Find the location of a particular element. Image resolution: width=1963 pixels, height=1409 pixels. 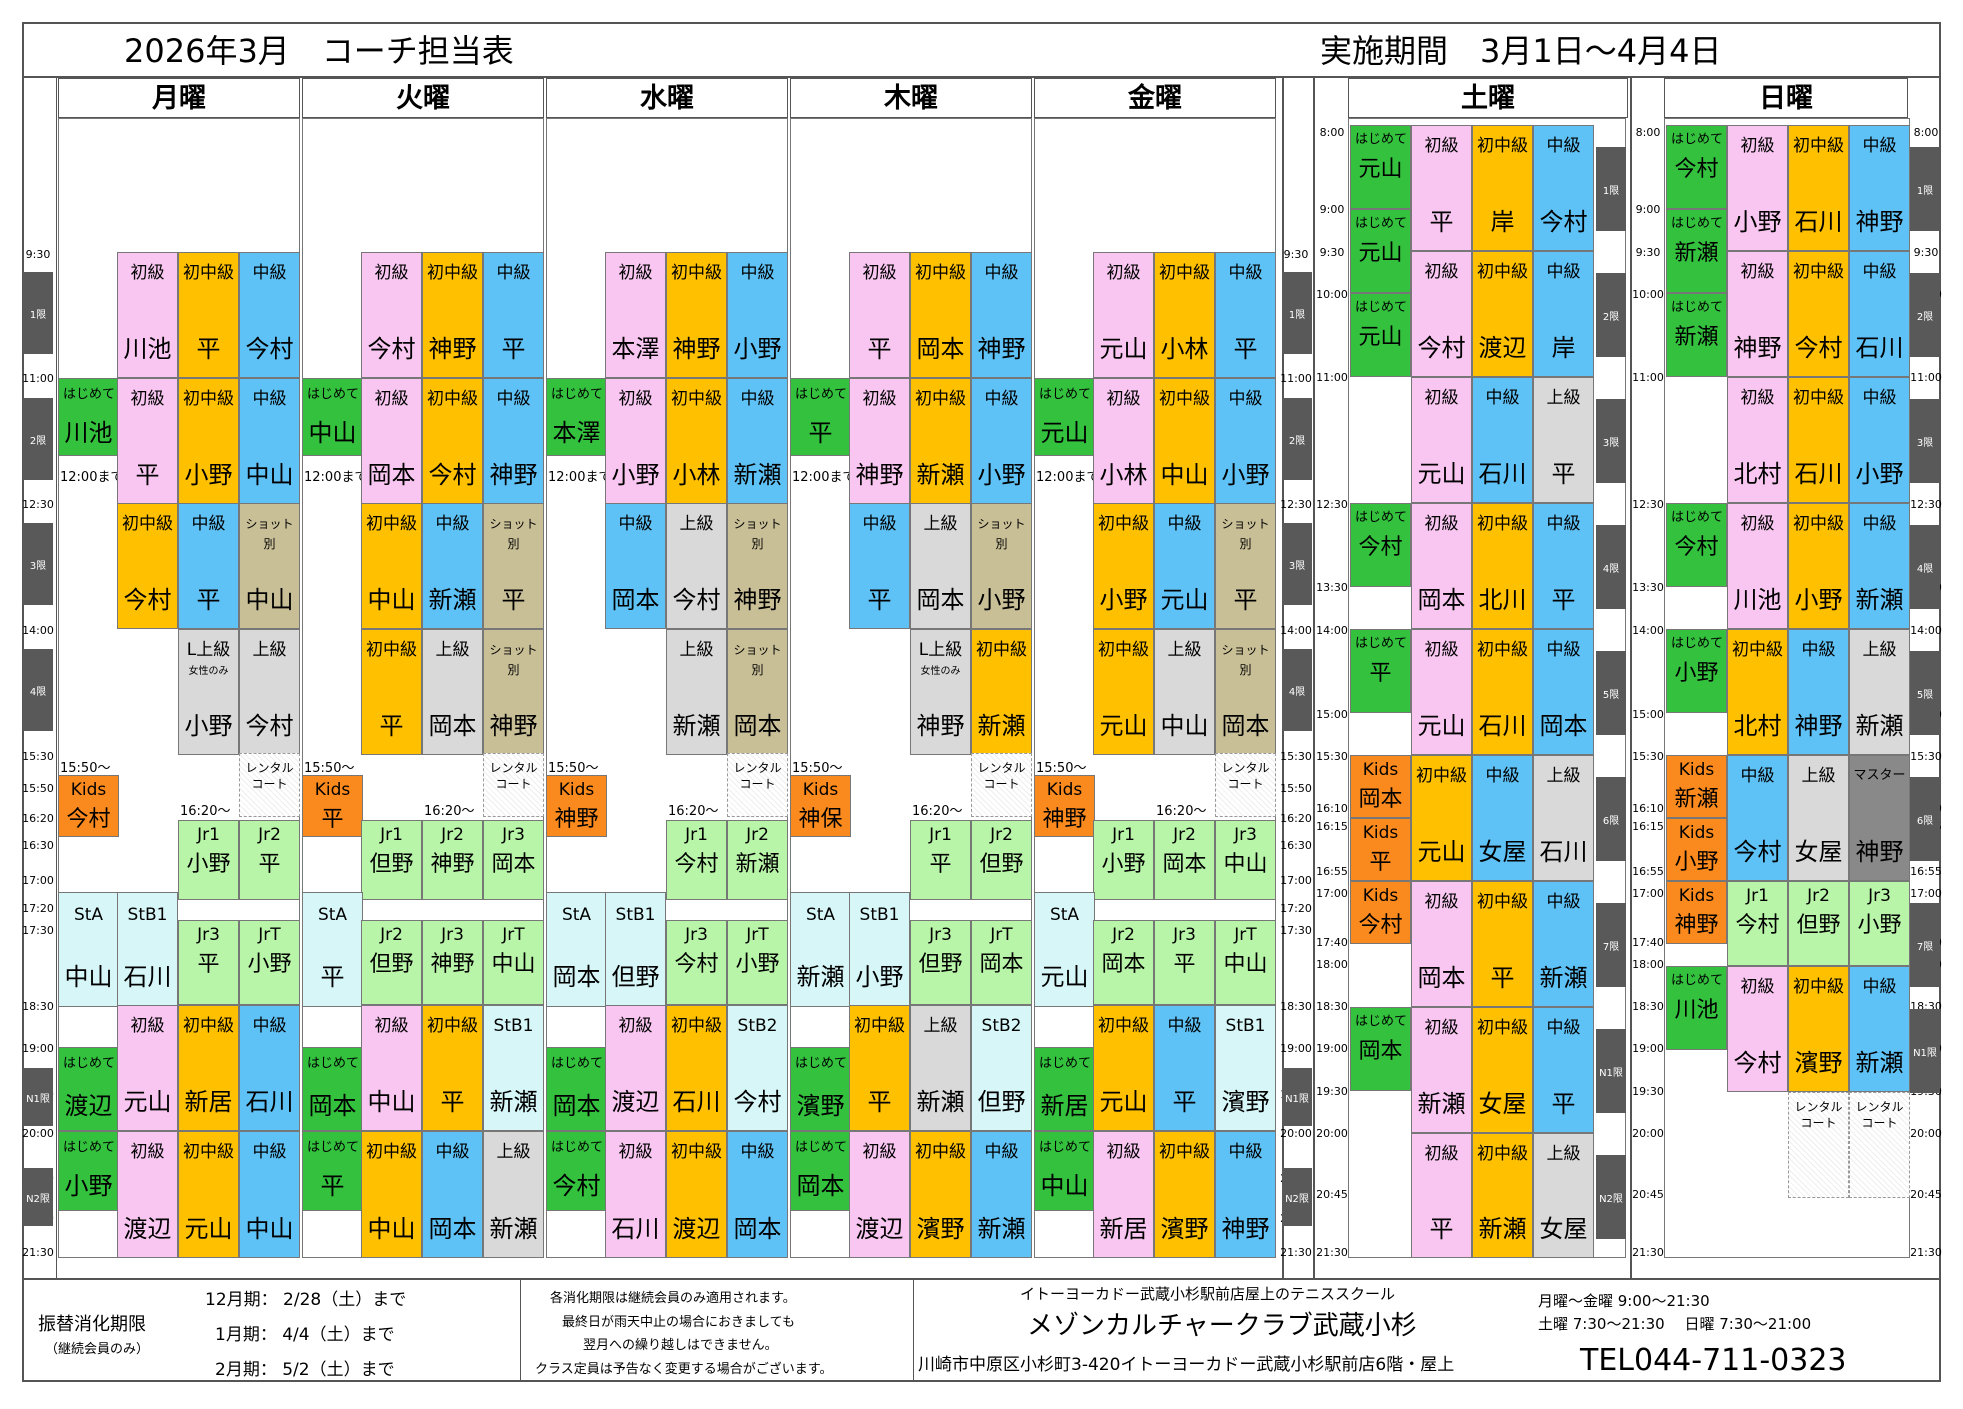

junior-class: Jr1 平 is located at coordinates (940, 860).